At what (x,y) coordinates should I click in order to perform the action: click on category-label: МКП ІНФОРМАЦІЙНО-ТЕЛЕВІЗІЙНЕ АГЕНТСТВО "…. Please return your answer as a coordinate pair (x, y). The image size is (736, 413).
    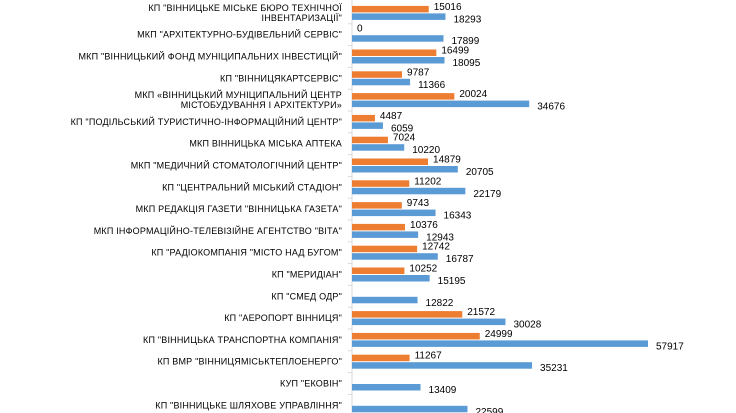
    Looking at the image, I should click on (218, 230).